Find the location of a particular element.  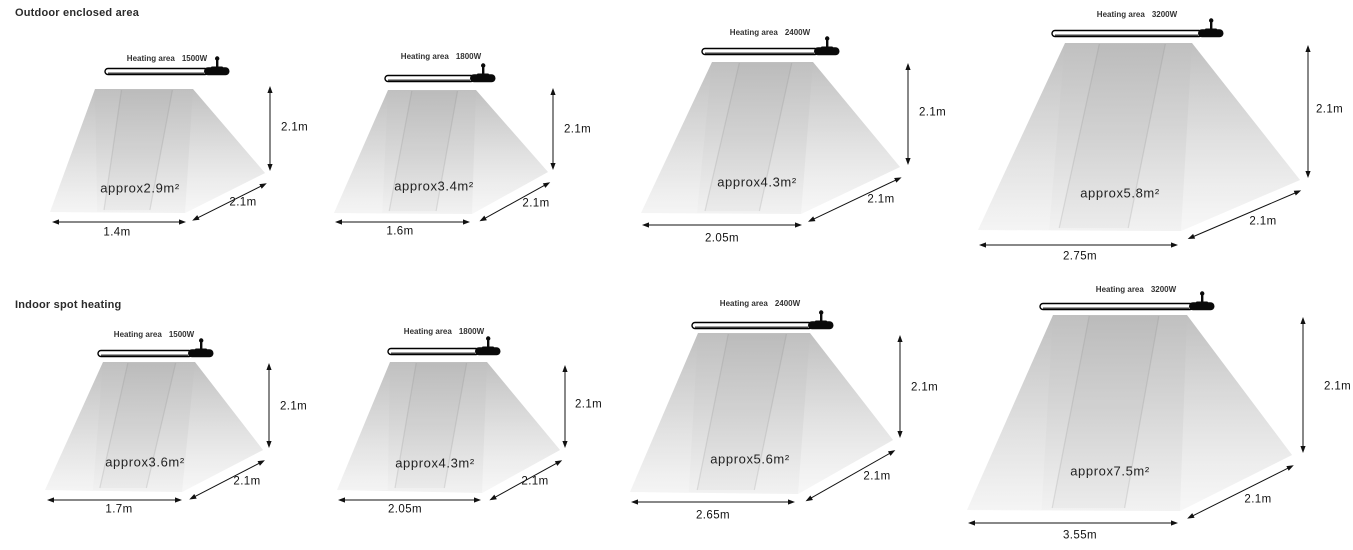

width-dimension-label: 2.75m is located at coordinates (1080, 256).